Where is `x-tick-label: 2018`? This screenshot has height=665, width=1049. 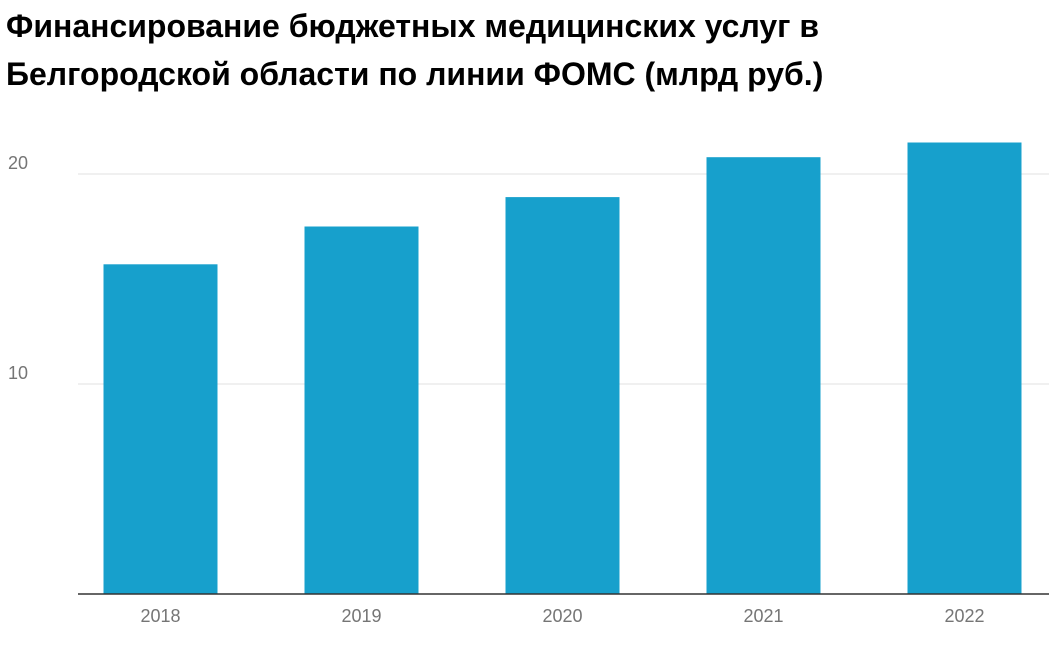 x-tick-label: 2018 is located at coordinates (160, 616).